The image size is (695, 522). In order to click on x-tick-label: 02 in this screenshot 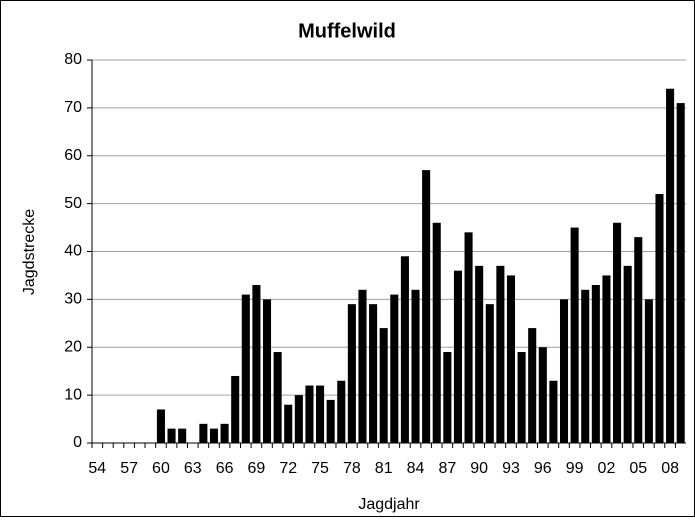, I will do `click(607, 468)`.